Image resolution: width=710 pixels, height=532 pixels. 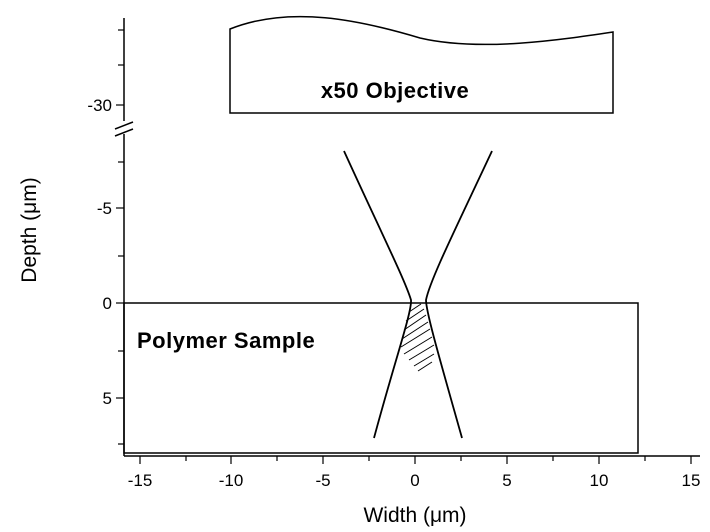 I want to click on beam-left-edge, so click(x=377, y=294).